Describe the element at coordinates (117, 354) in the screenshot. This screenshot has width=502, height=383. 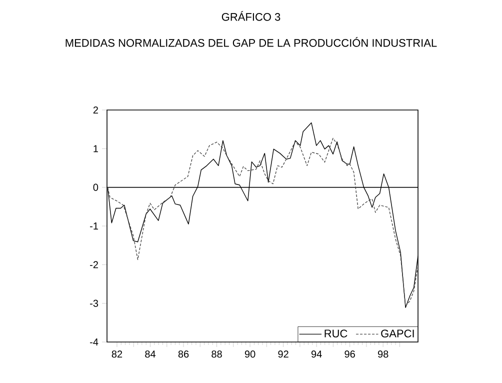
I see `x-tick-label: 82` at that location.